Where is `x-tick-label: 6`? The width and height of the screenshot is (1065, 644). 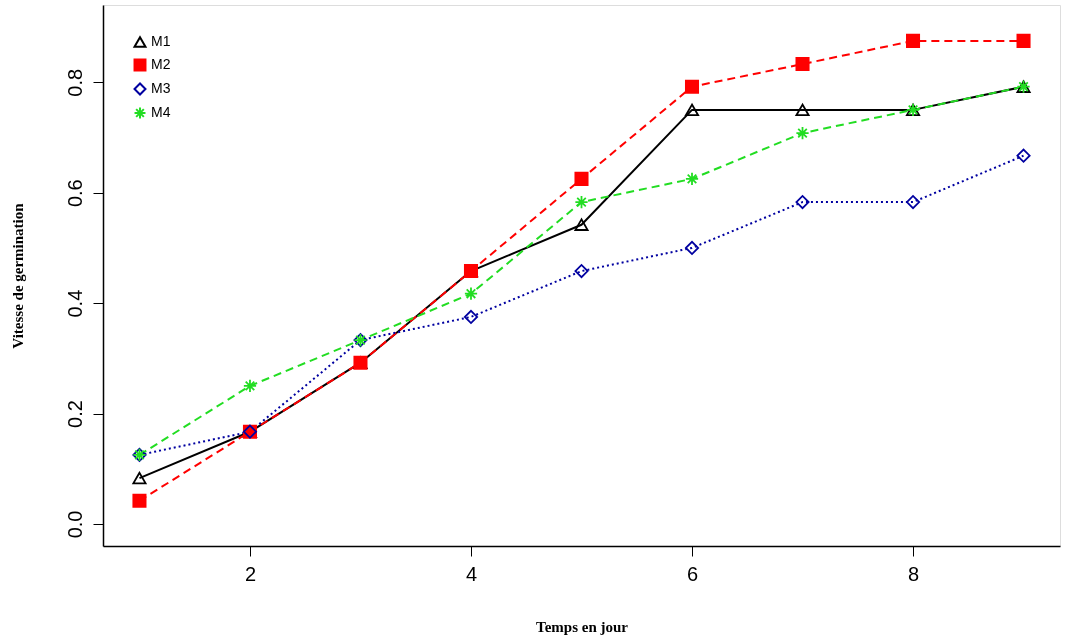
x-tick-label: 6 is located at coordinates (692, 573).